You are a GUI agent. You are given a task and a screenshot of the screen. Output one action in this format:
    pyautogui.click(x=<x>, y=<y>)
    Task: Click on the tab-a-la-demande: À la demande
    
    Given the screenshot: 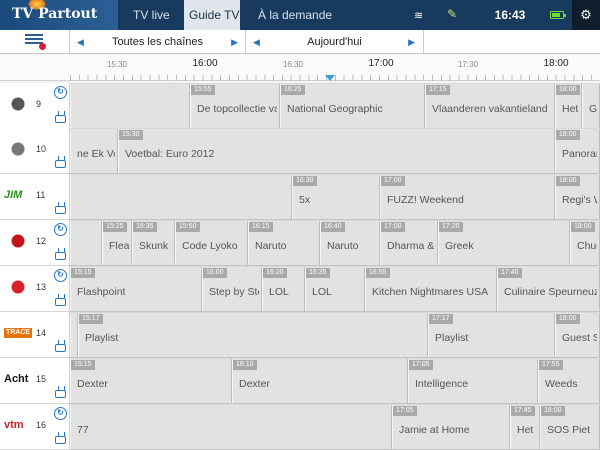 What is the action you would take?
    pyautogui.click(x=295, y=15)
    